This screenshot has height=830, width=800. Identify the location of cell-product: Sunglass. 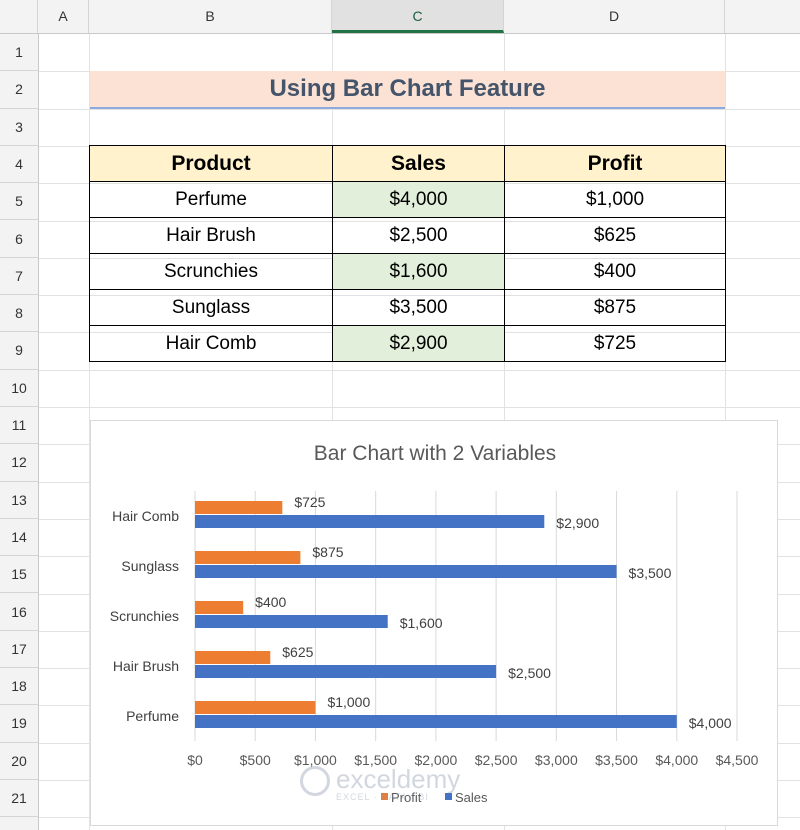
(211, 307).